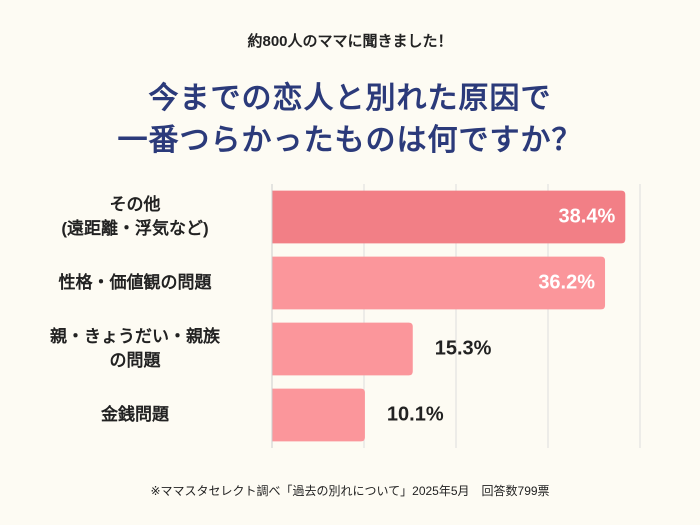  What do you see at coordinates (135, 348) in the screenshot?
I see `category-label: 親・きょうだい・親族 の問題` at bounding box center [135, 348].